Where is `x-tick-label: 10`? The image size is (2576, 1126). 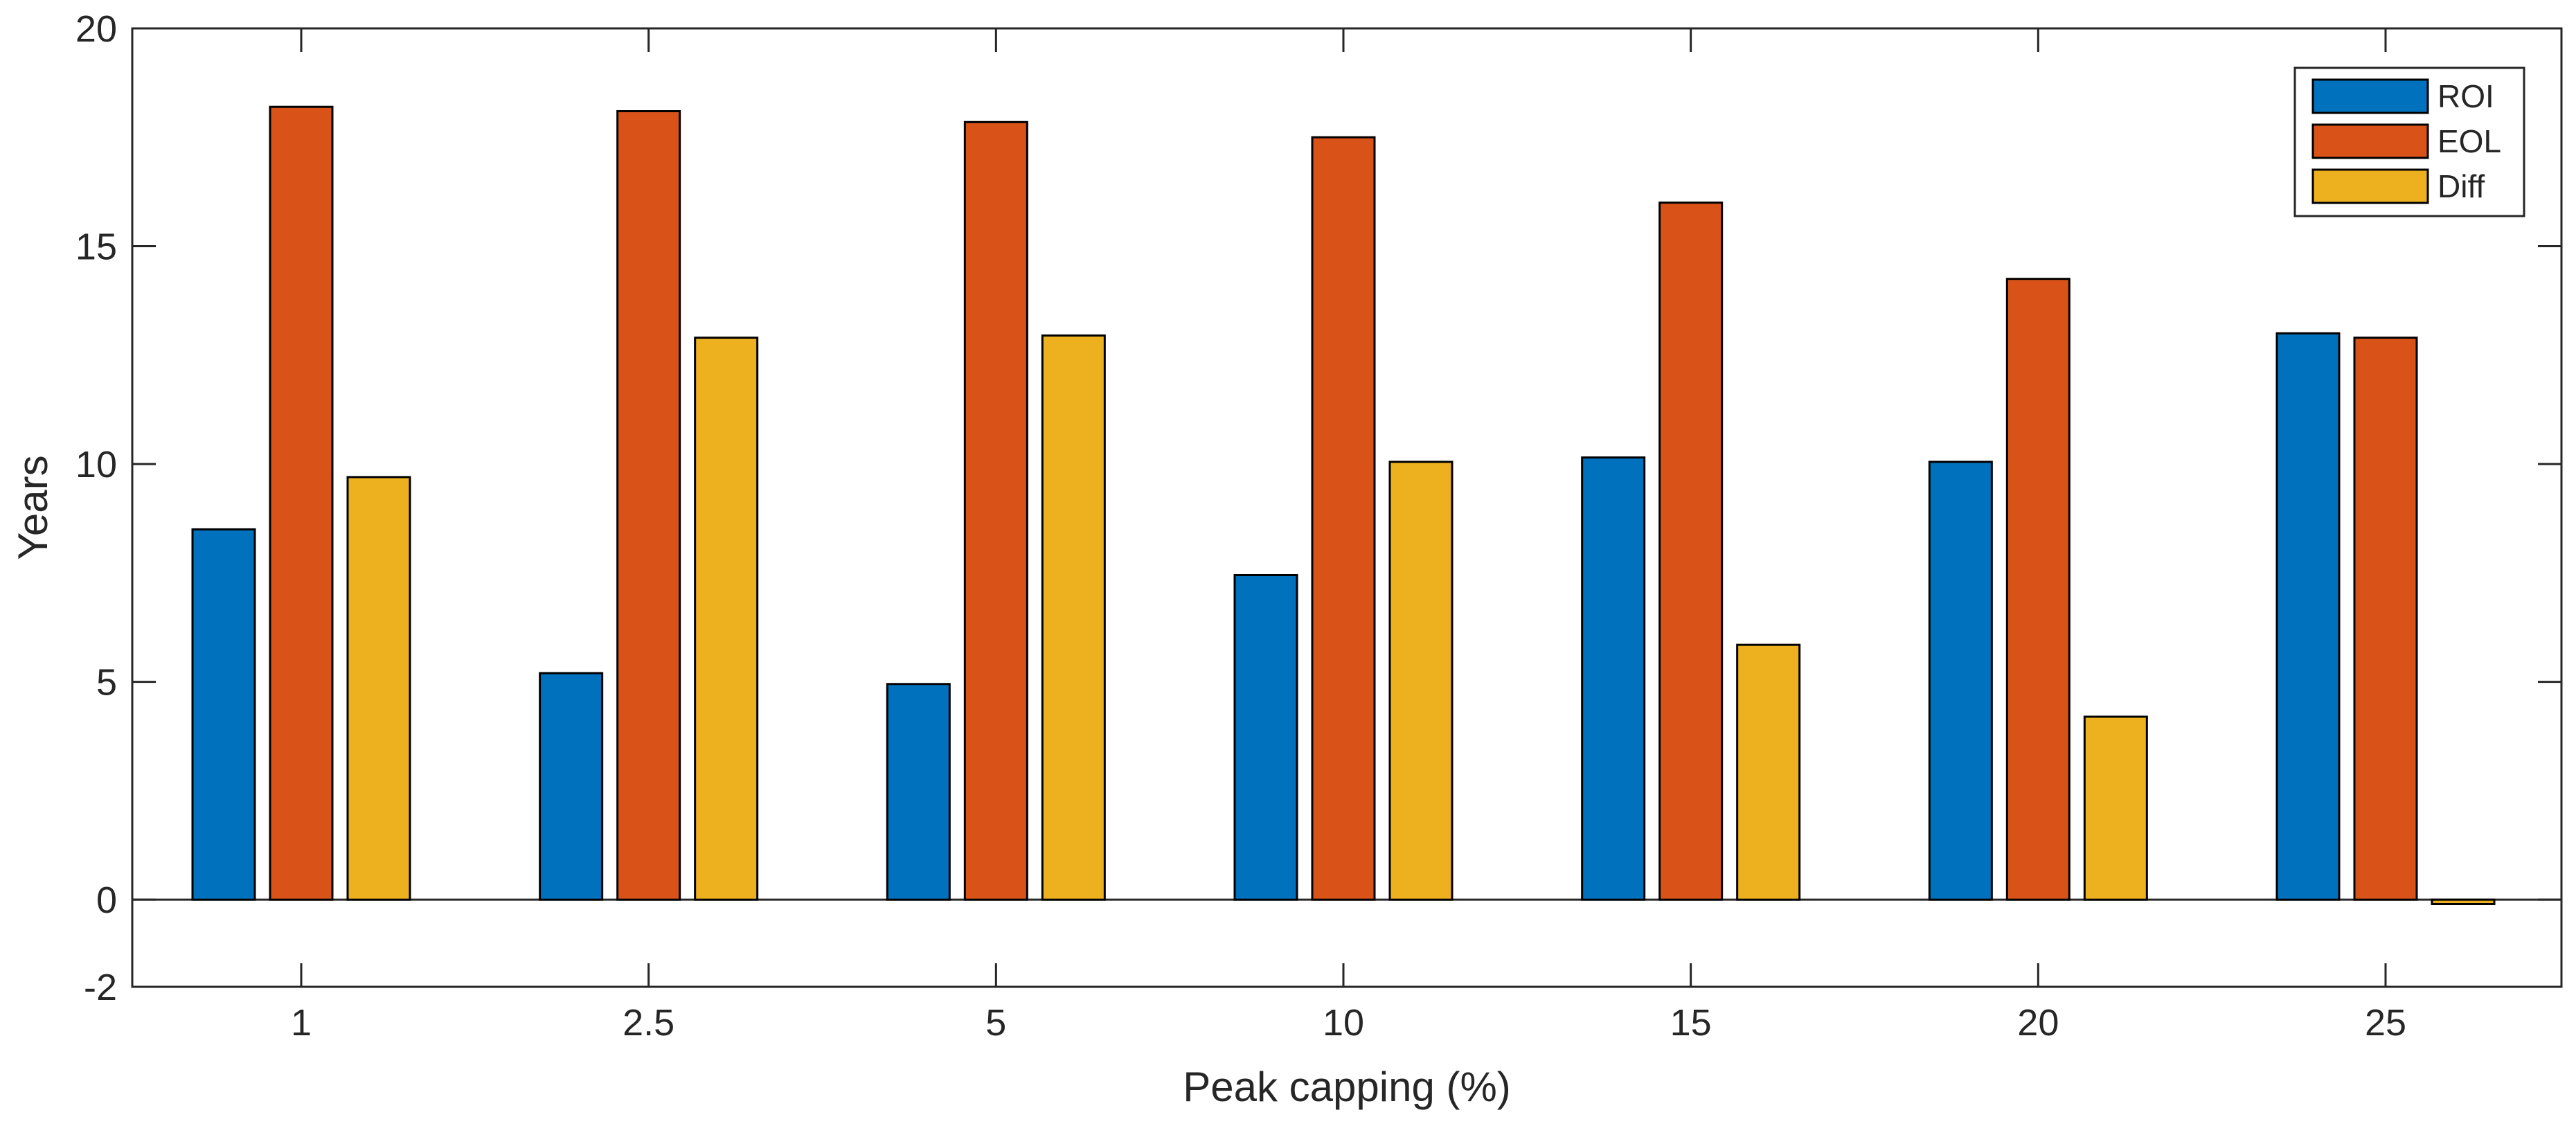
x-tick-label: 10 is located at coordinates (1344, 1023).